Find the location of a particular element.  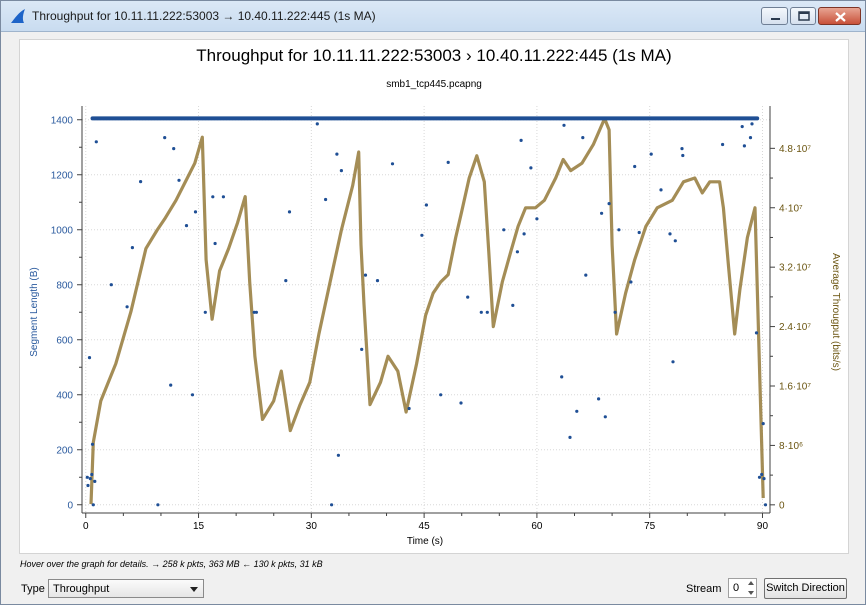

x-tick-label: 15 is located at coordinates (199, 526).